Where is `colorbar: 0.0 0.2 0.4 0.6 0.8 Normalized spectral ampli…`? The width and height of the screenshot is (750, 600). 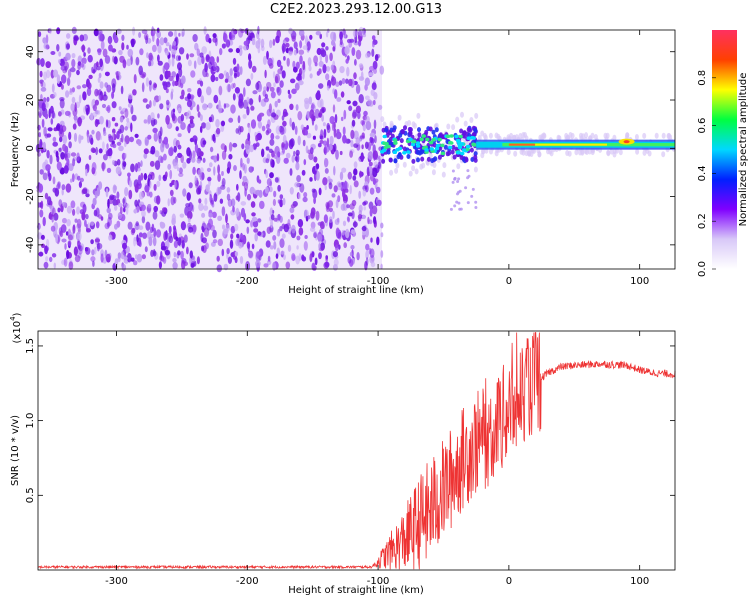
colorbar: 0.0 0.2 0.4 0.6 0.8 Normalized spectral ampli… is located at coordinates (723, 153).